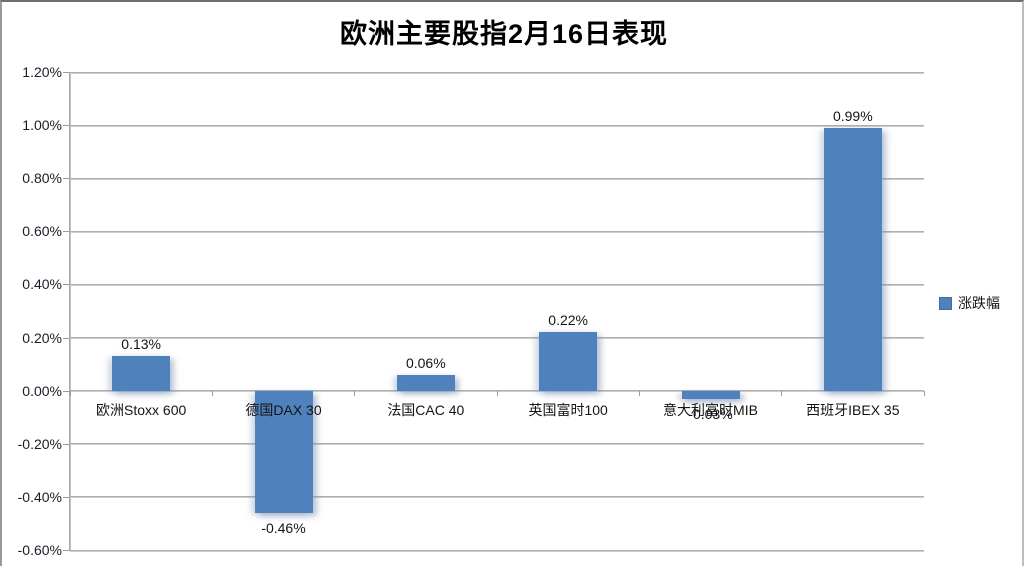 The width and height of the screenshot is (1024, 566). Describe the element at coordinates (979, 303) in the screenshot. I see `legend-label: 涨跌幅` at that location.